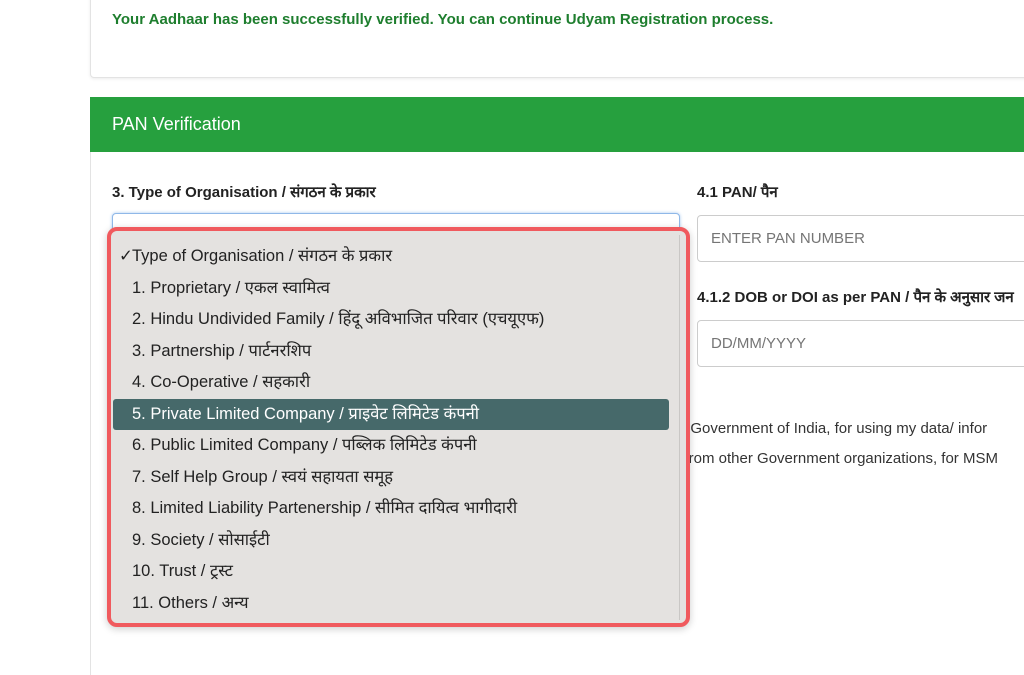 The image size is (1024, 675). I want to click on option-label: 9. Society / सोसाईटी, so click(201, 539).